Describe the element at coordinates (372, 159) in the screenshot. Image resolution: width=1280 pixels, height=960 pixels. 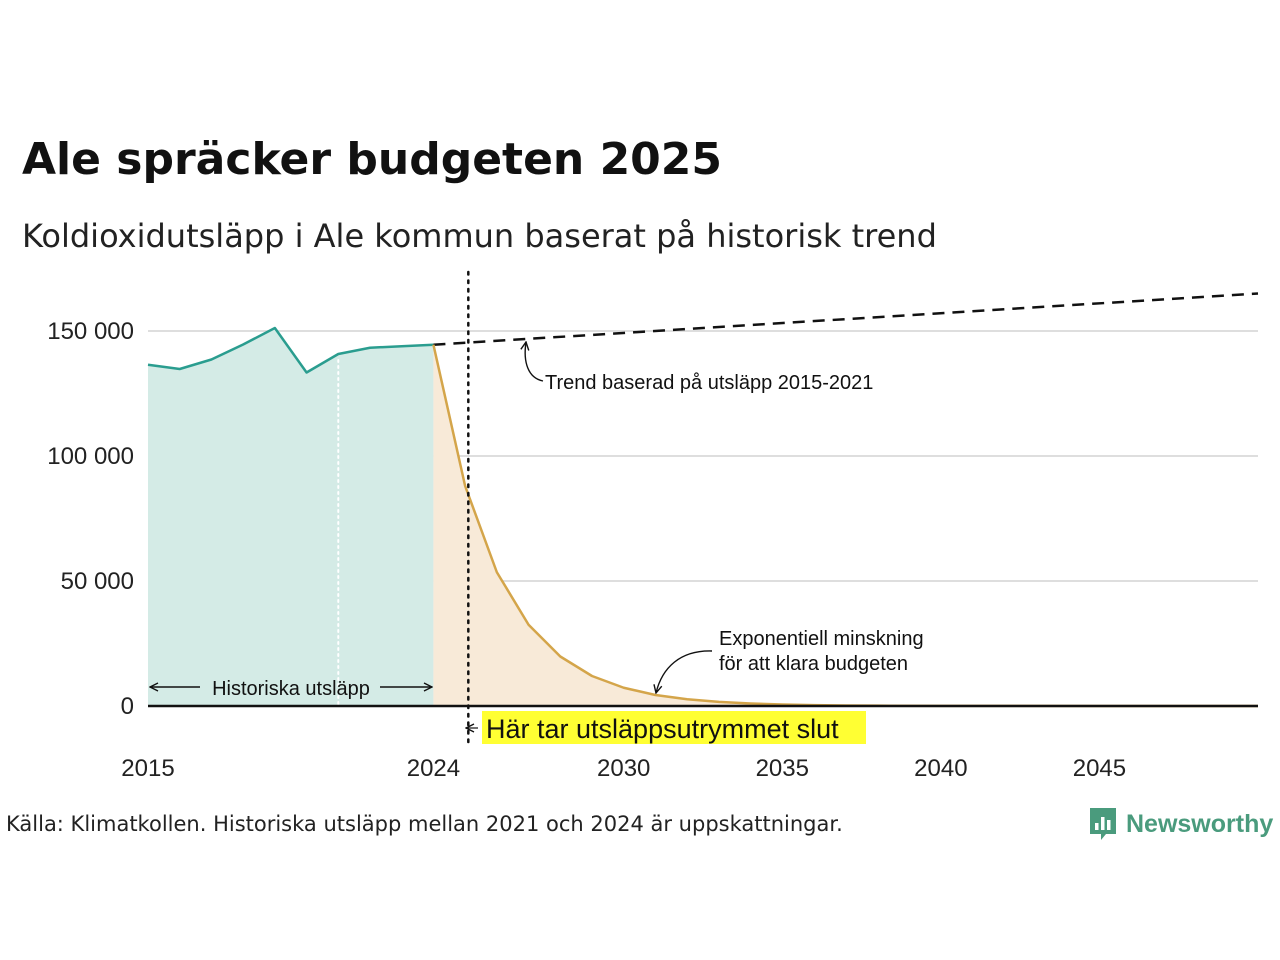
I see `chart-title: Ale spräcker budgeten 2025` at that location.